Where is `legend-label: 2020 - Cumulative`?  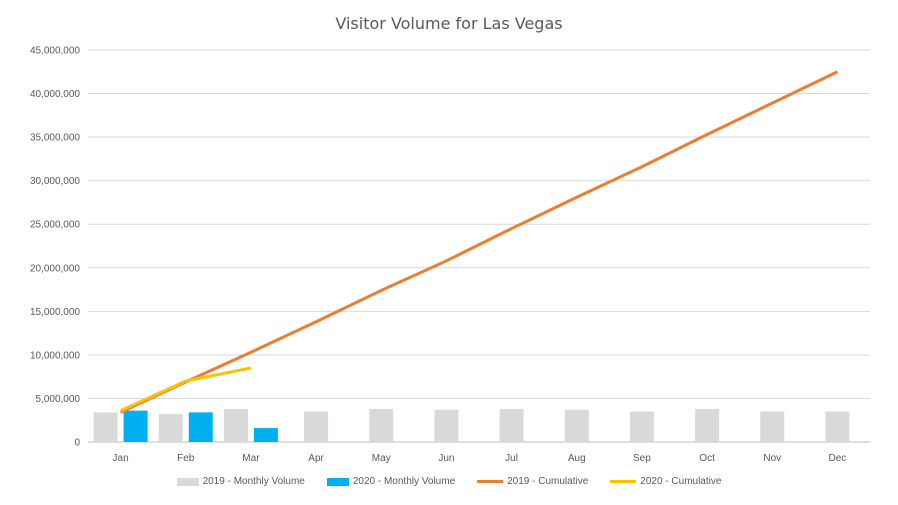 legend-label: 2020 - Cumulative is located at coordinates (681, 481).